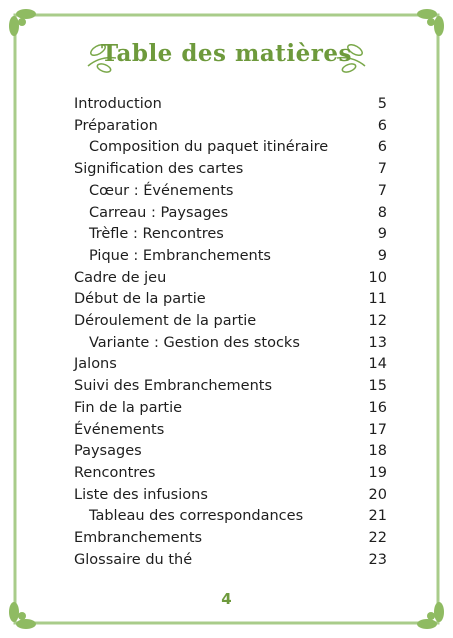  What do you see at coordinates (209, 147) in the screenshot?
I see `entry-label: Composition du paquet itinéraire` at bounding box center [209, 147].